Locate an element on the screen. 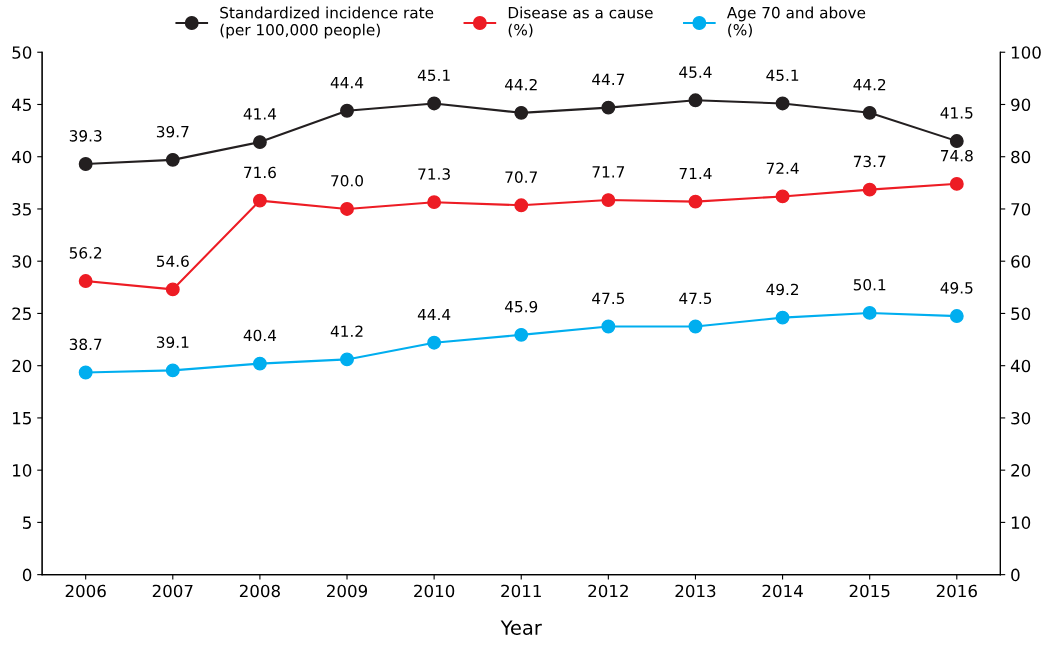 Image resolution: width=1053 pixels, height=653 pixels. data-label: 50.1 is located at coordinates (869, 284).